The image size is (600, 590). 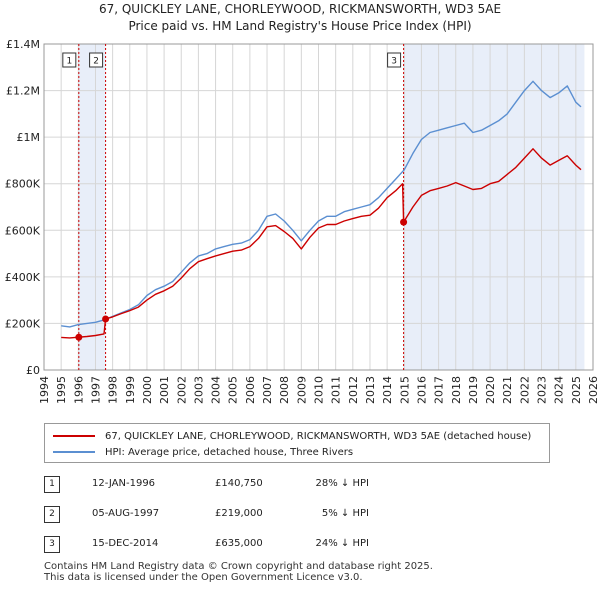 I want to click on x-tick-label: 2000, so click(x=147, y=390).